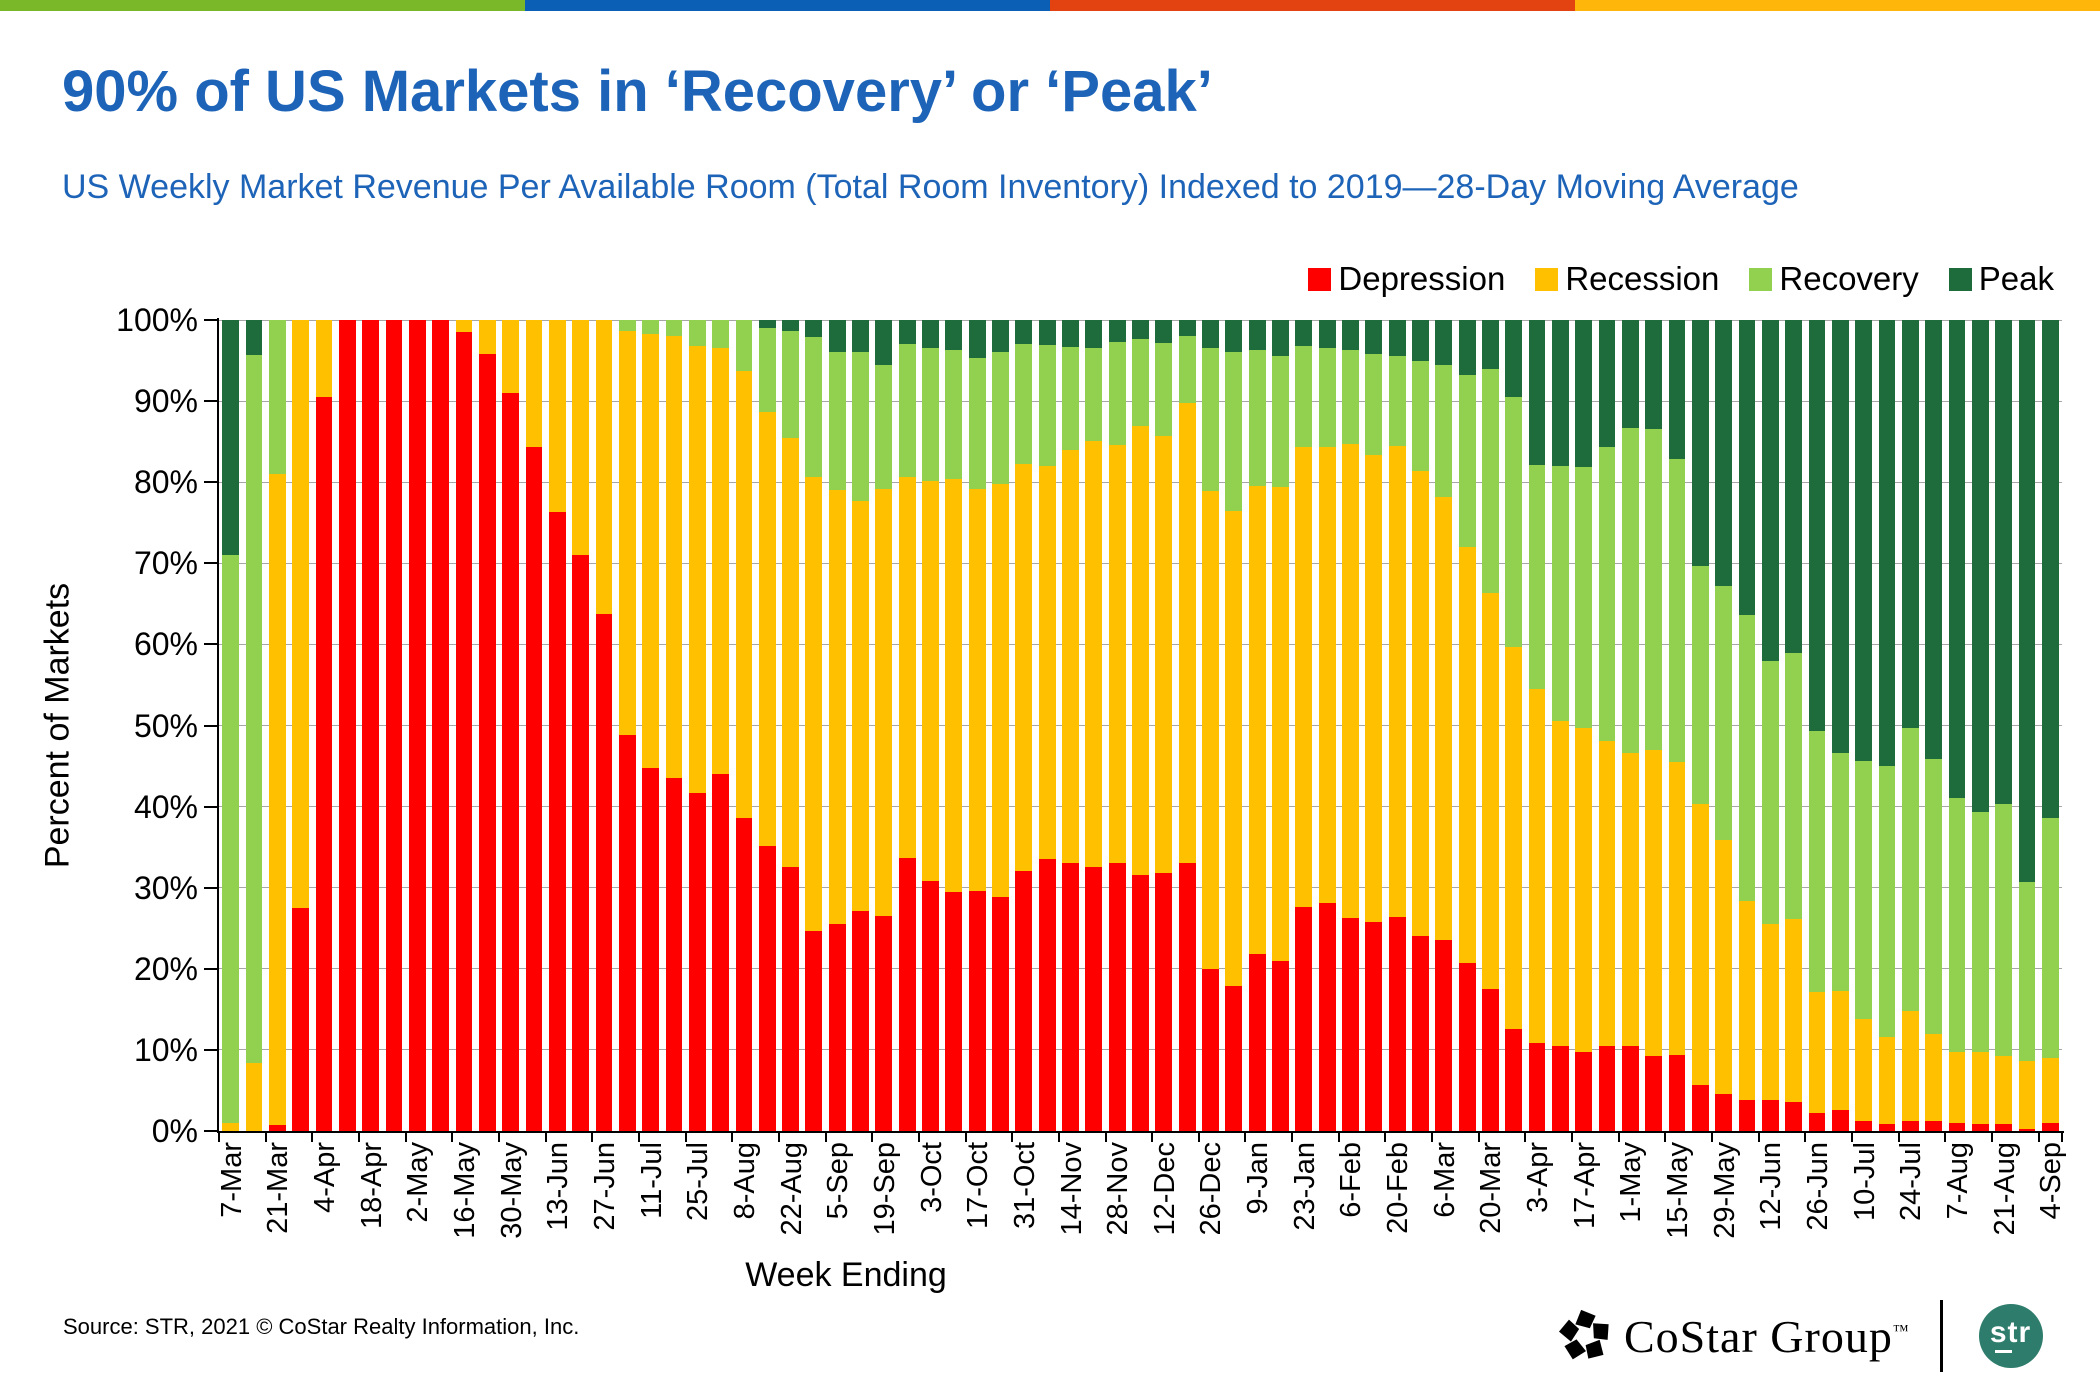  What do you see at coordinates (165, 401) in the screenshot?
I see `y-tick-label: 90%` at bounding box center [165, 401].